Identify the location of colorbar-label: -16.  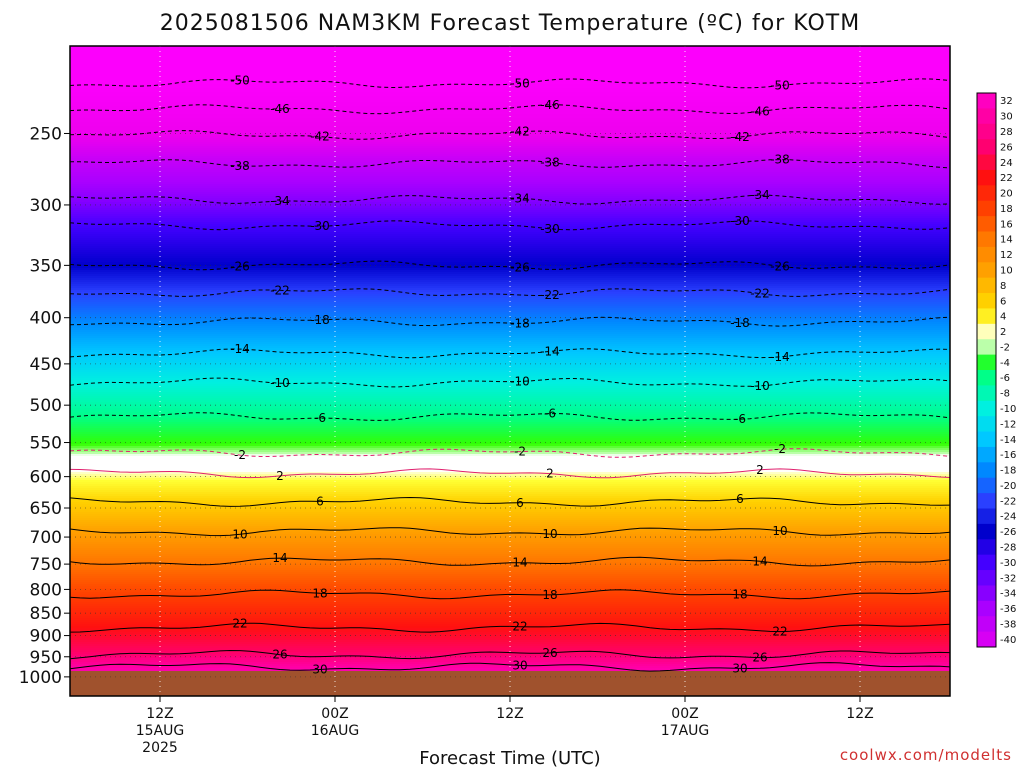
(1008, 455).